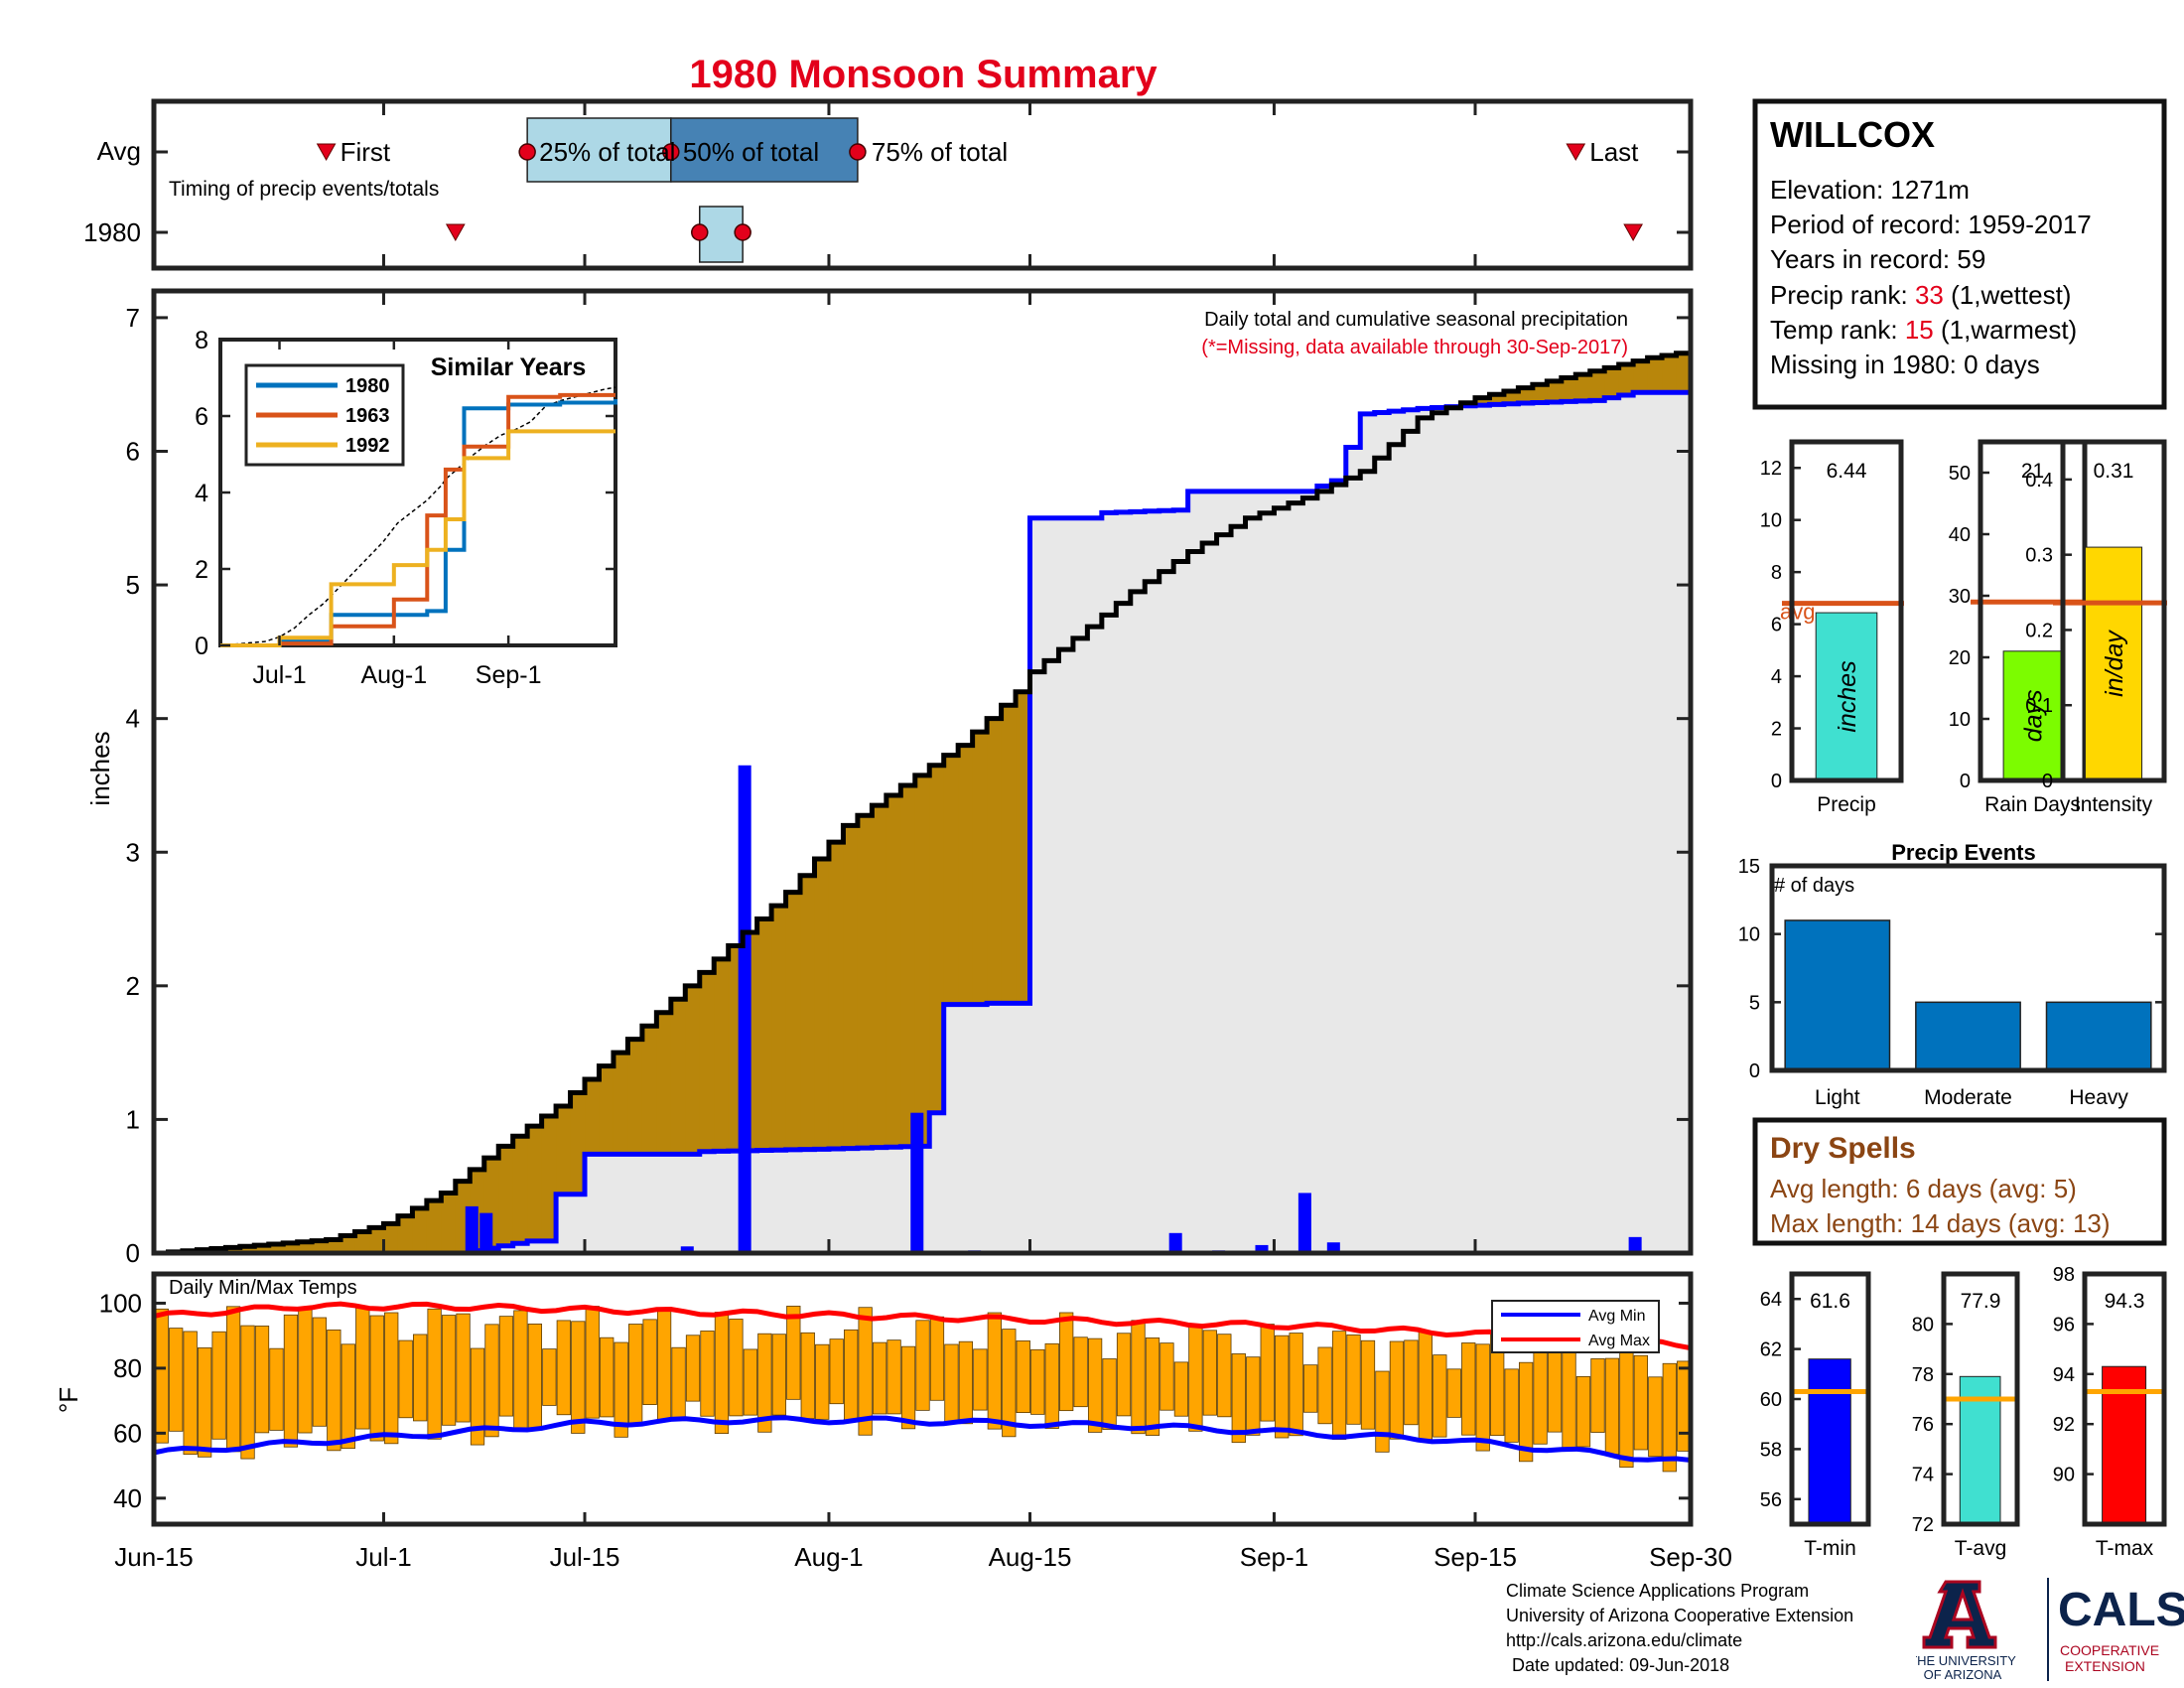  I want to click on inset-x-tick-label: Jul-1, so click(279, 675).